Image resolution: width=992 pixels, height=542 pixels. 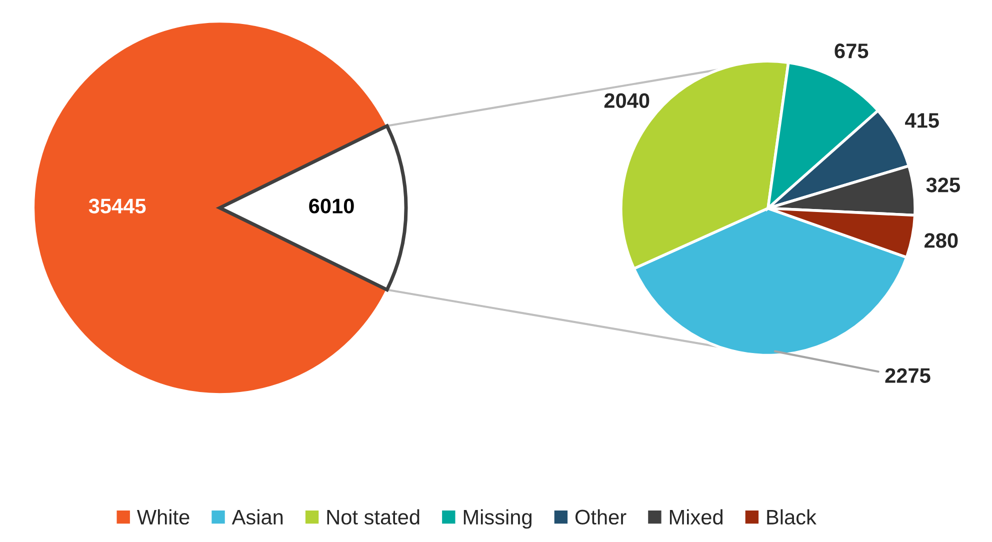 I want to click on data-label: 2275, so click(x=907, y=375).